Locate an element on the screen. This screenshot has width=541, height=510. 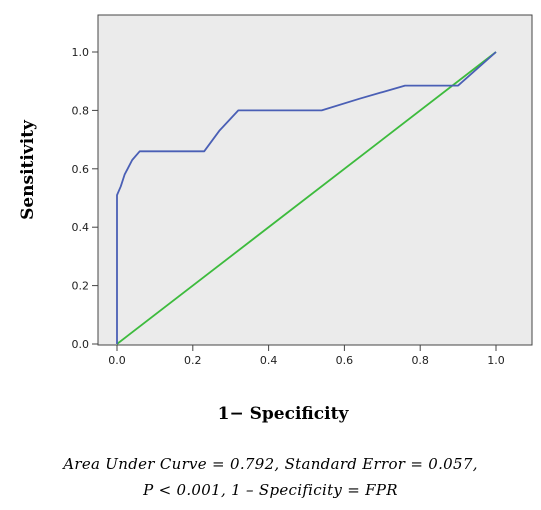
x-axis: 0.0 0.2 0.4 0.6 0.8 1.0 is located at coordinates (306, 356).